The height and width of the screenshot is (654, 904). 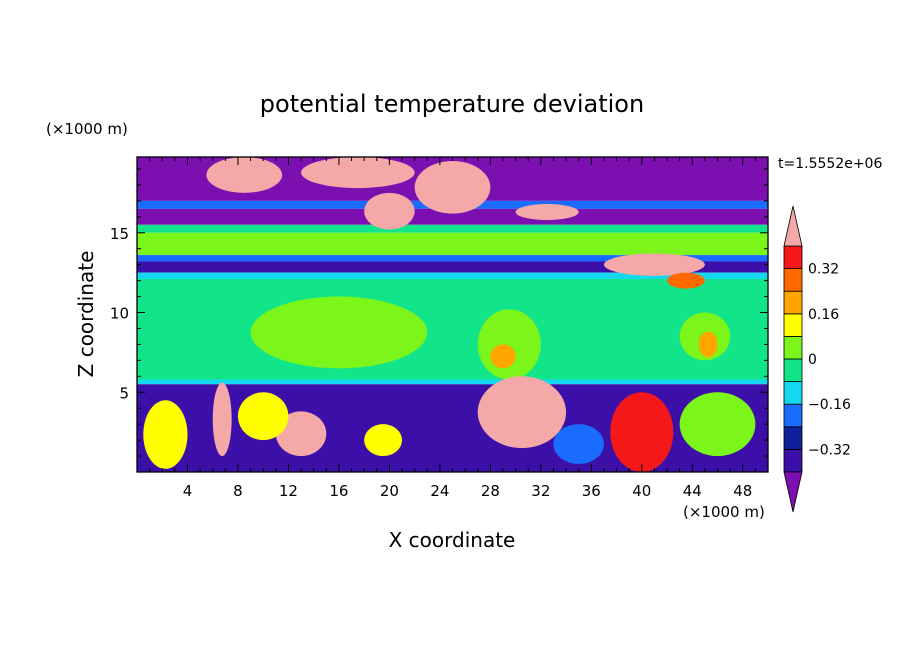 What do you see at coordinates (830, 164) in the screenshot?
I see `time-label: t=1.5552e+06` at bounding box center [830, 164].